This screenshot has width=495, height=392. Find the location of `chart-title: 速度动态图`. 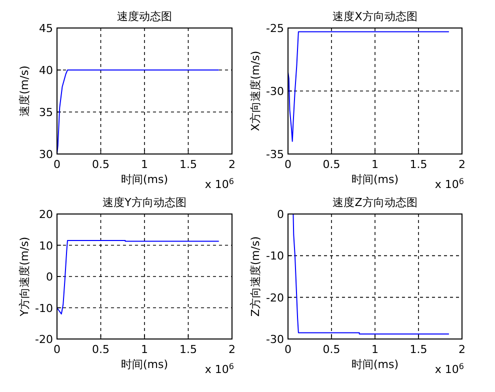

chart-title: 速度动态图 is located at coordinates (144, 16).